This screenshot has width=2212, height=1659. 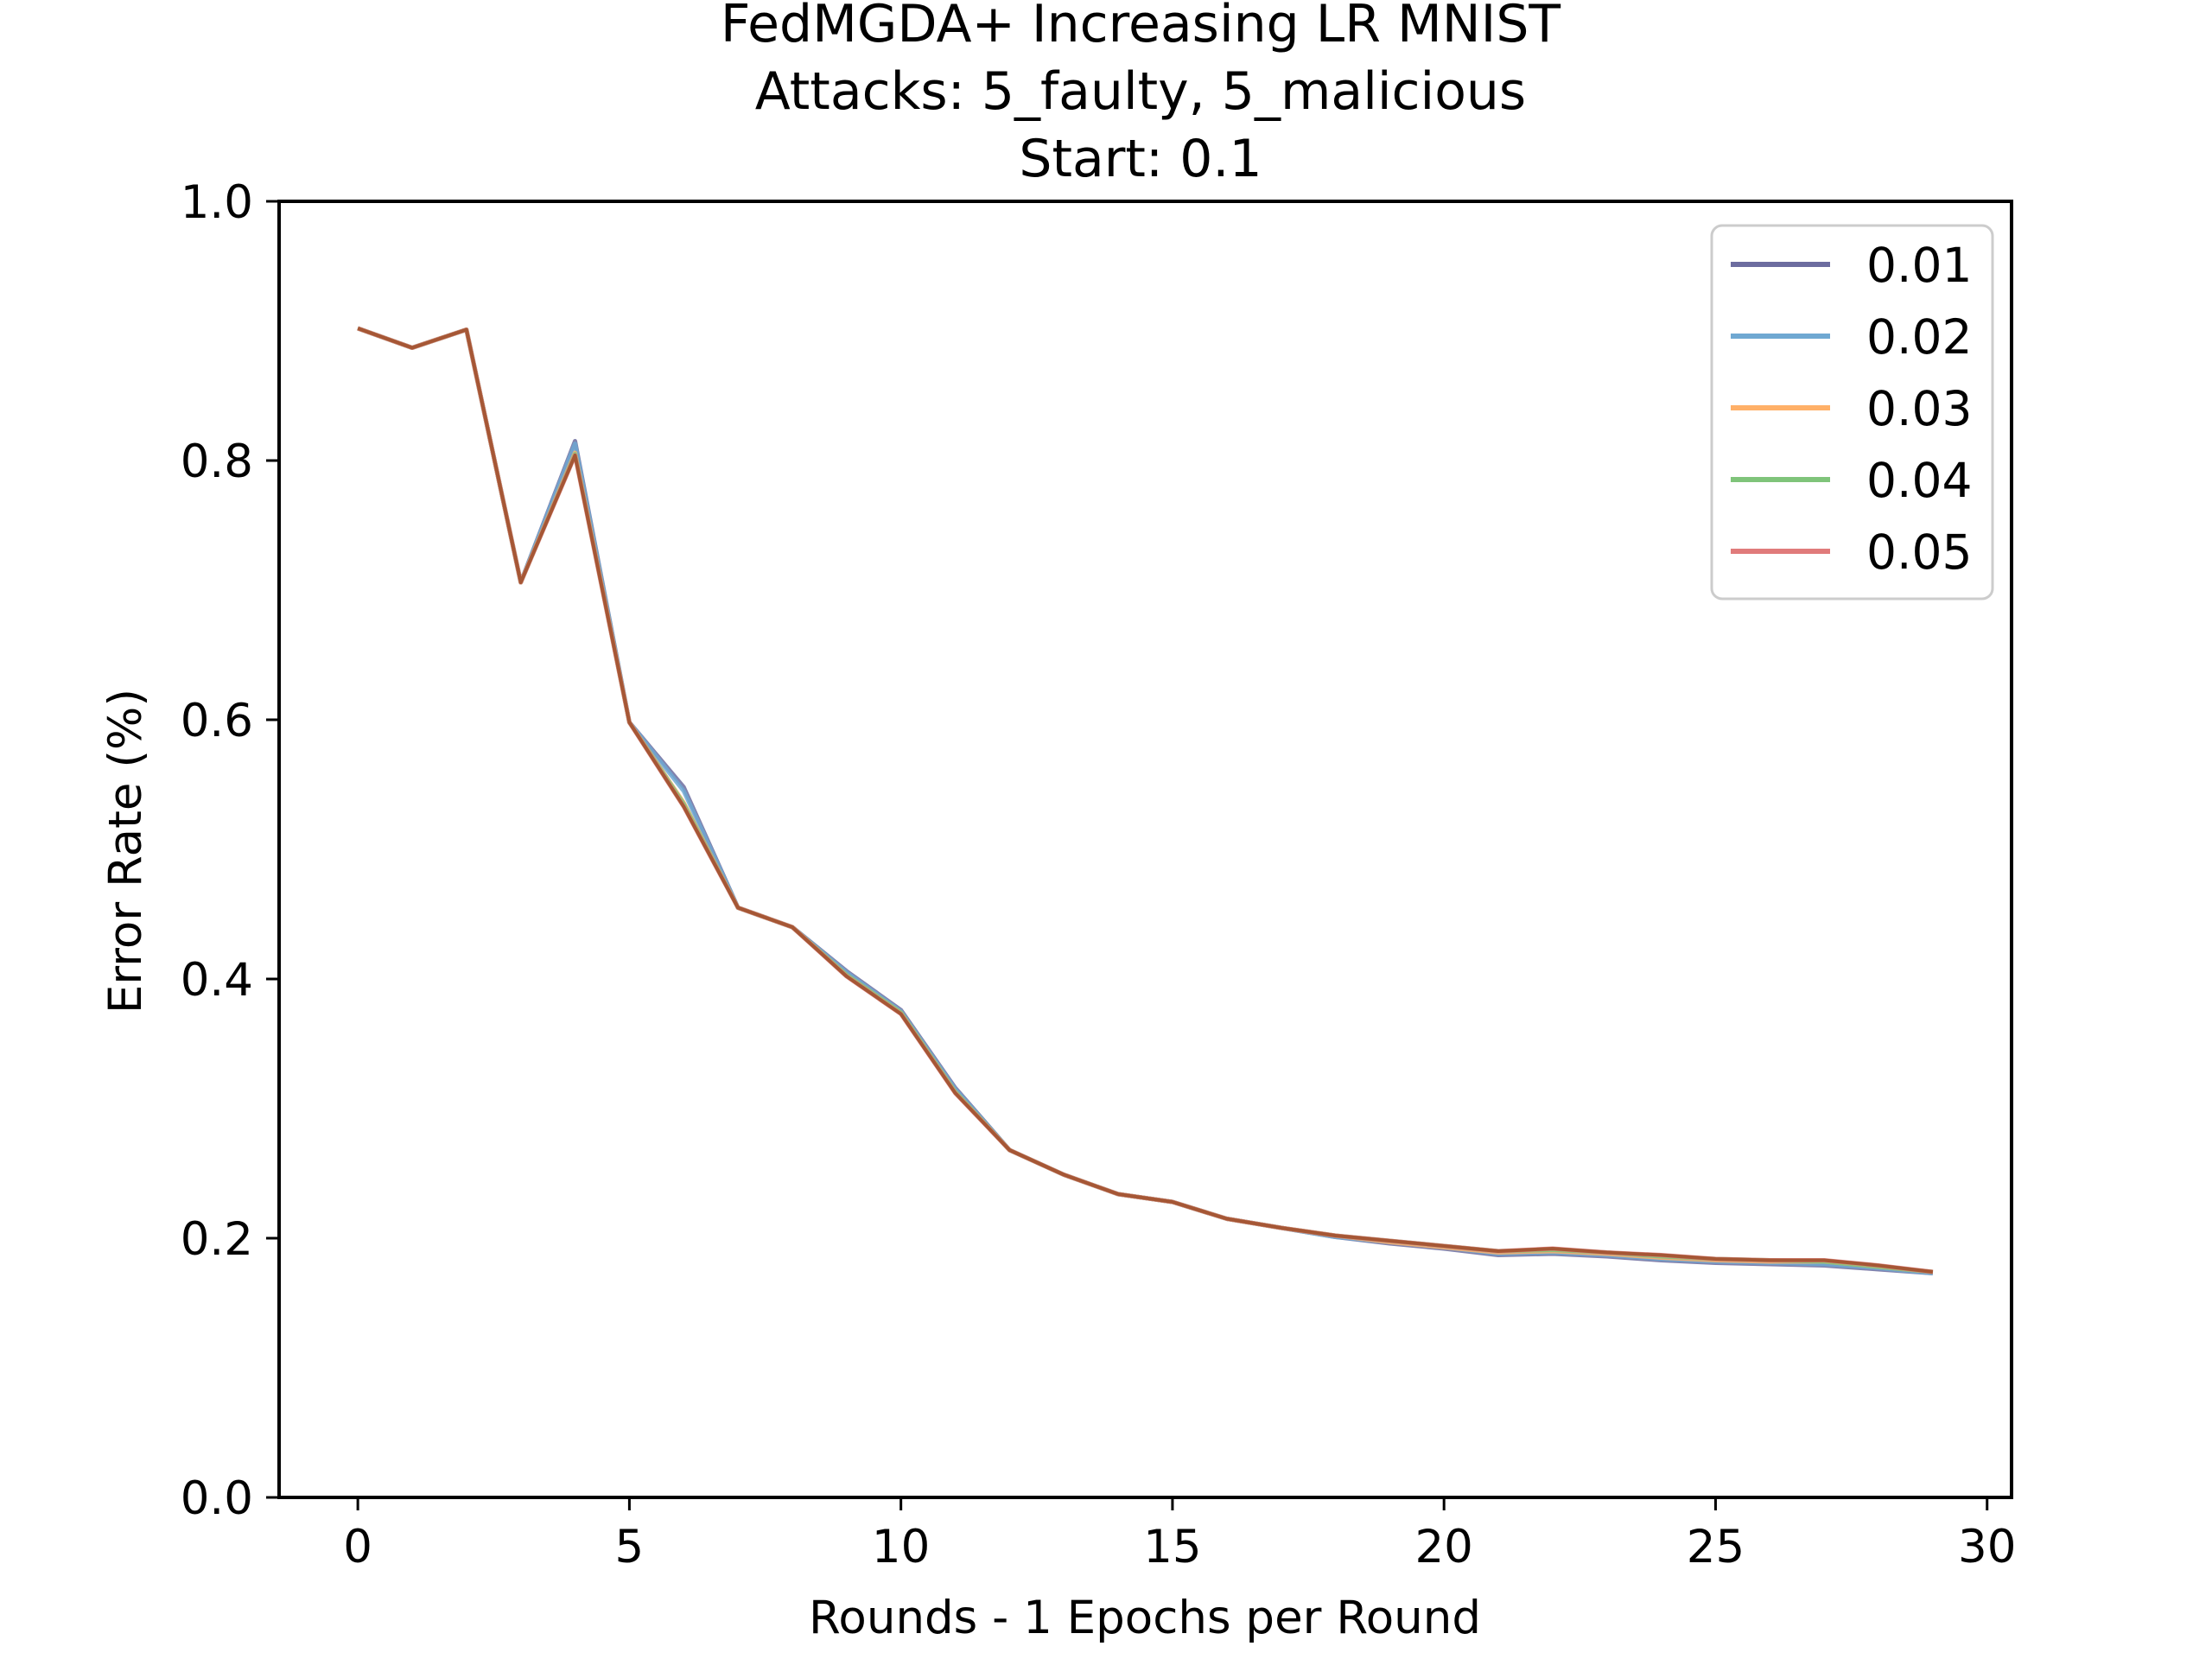 What do you see at coordinates (1851, 409) in the screenshot?
I see `legend-items: 0.01 0.02 0.03 0.04 0.05` at bounding box center [1851, 409].